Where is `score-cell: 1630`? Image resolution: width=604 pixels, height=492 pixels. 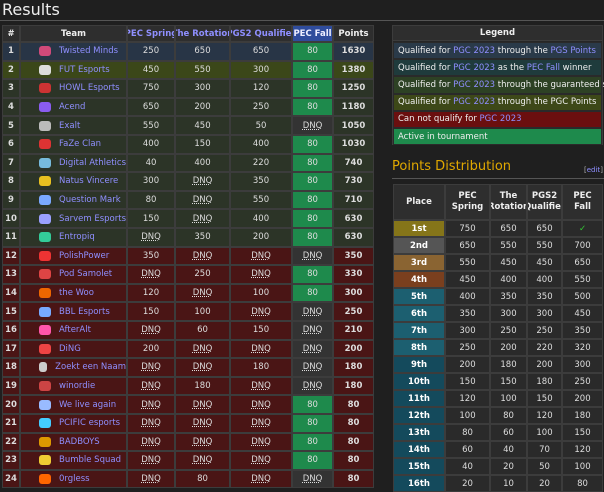 score-cell: 1630 is located at coordinates (353, 51).